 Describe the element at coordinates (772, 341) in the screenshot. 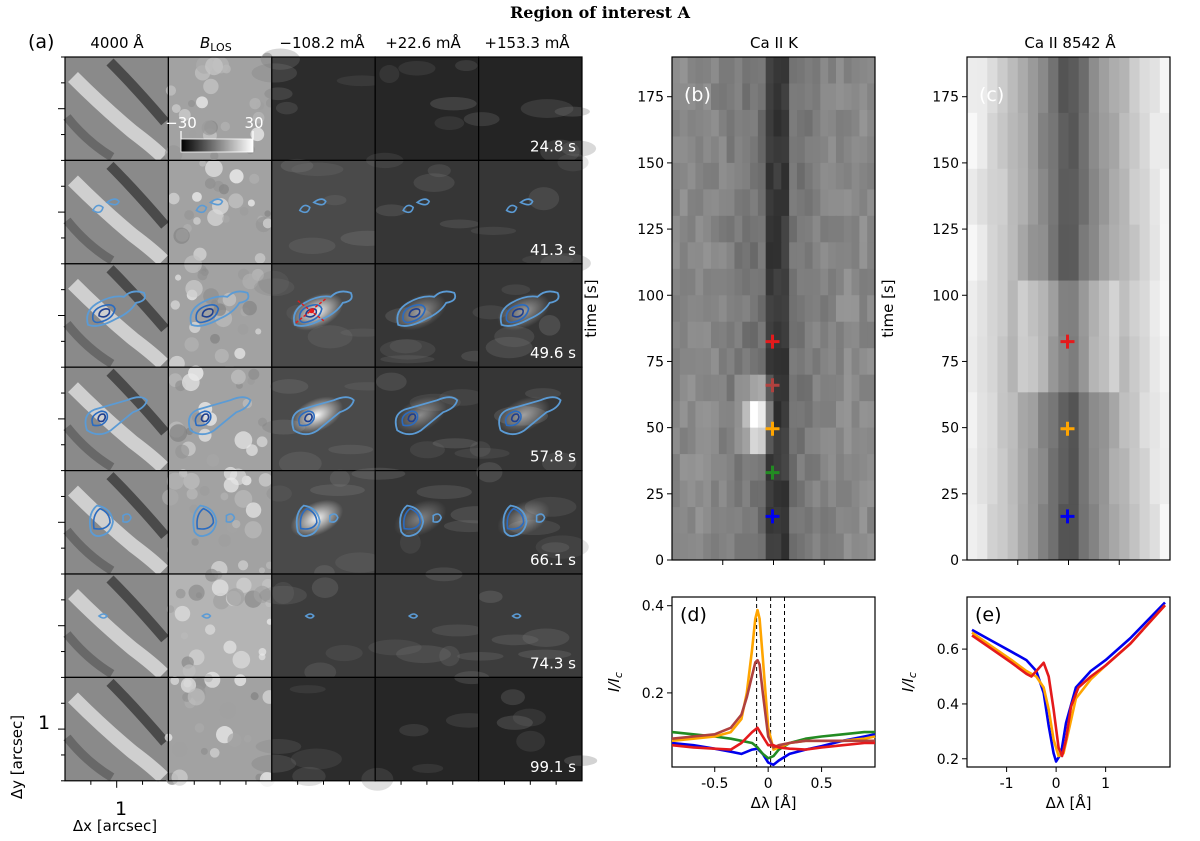

I see `time-marker` at that location.